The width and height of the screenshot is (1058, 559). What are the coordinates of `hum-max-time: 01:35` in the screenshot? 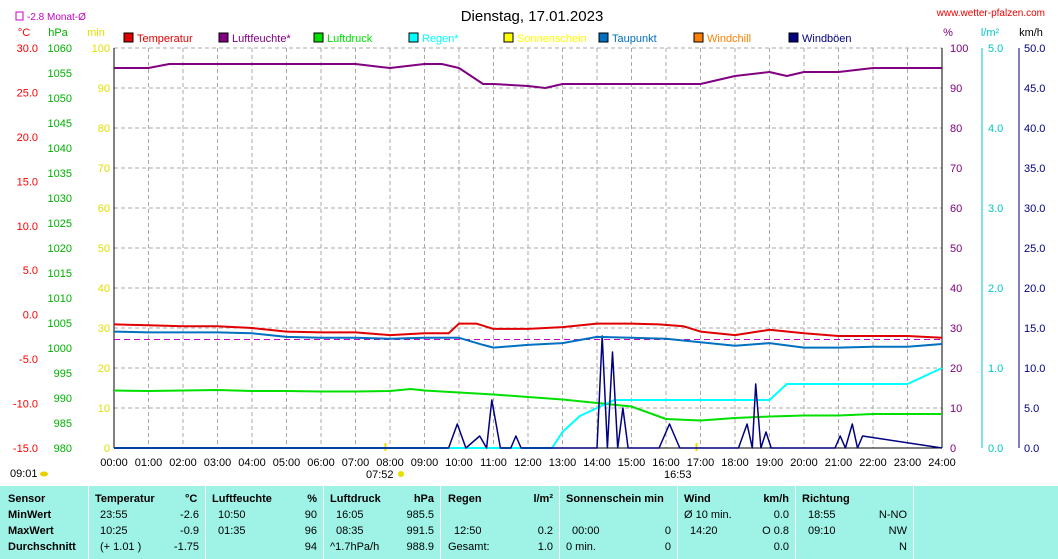 It's located at (232, 531).